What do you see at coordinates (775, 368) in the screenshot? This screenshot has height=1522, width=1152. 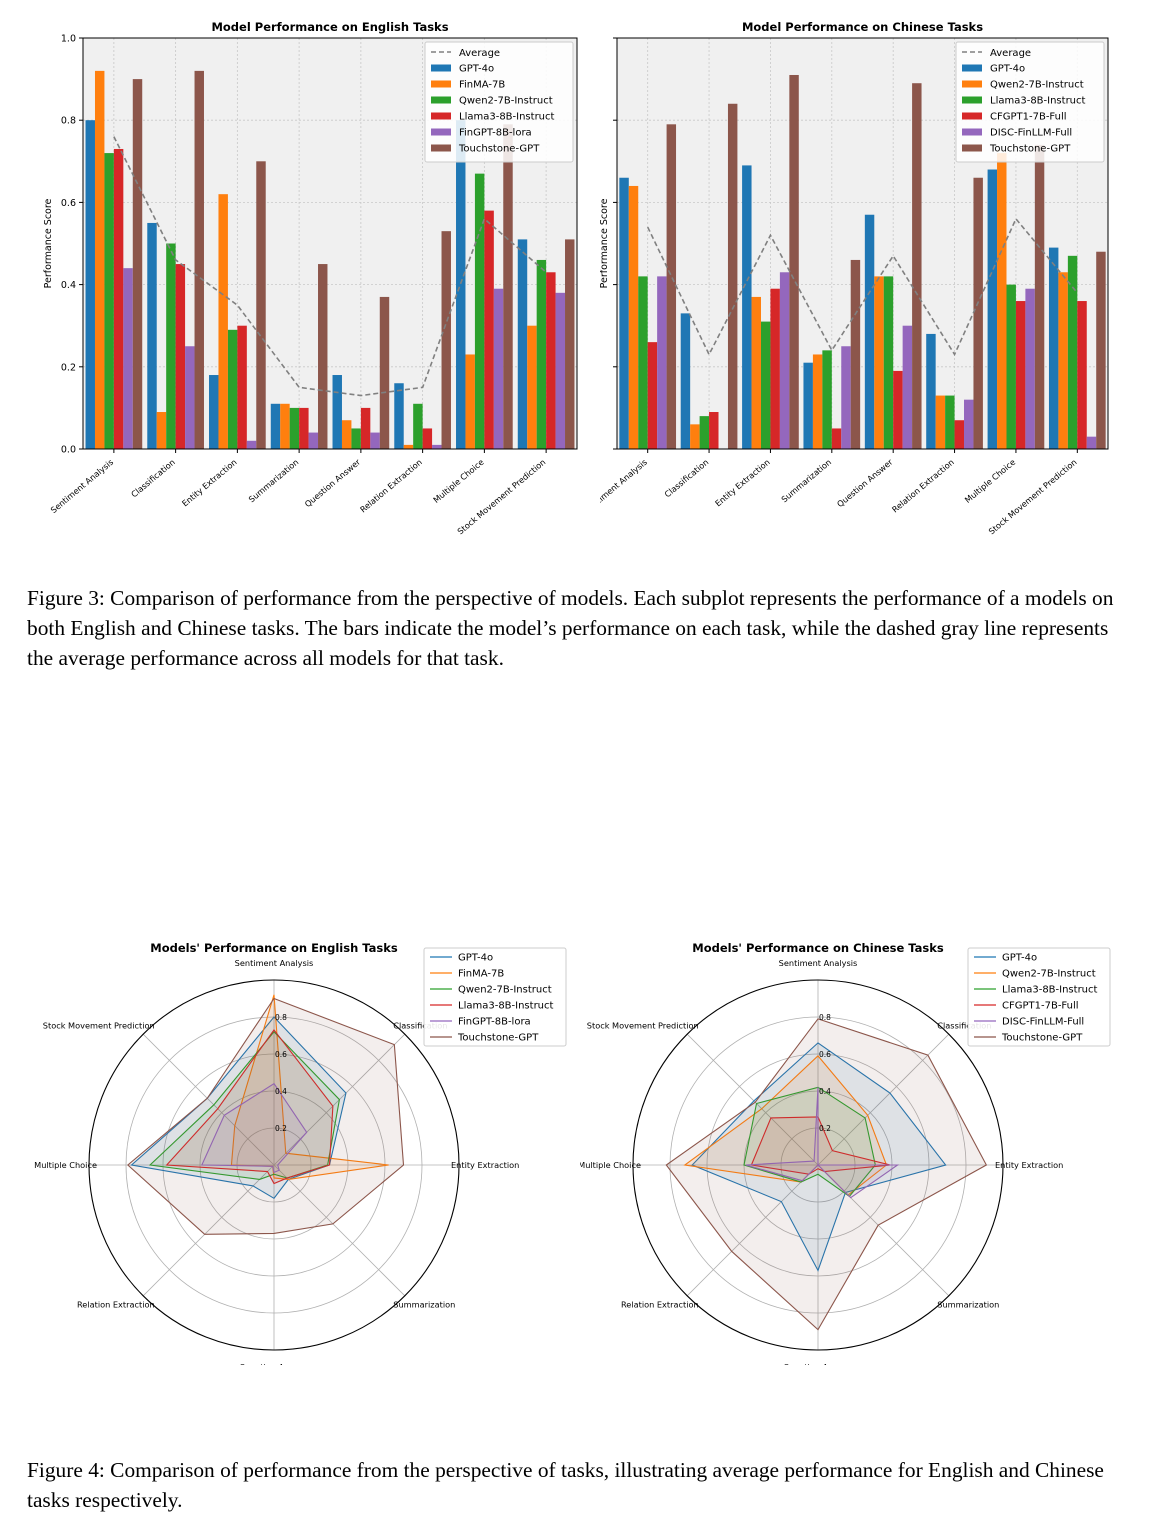 I see `bar-cfgpt1-7b-full-entity-extraction` at bounding box center [775, 368].